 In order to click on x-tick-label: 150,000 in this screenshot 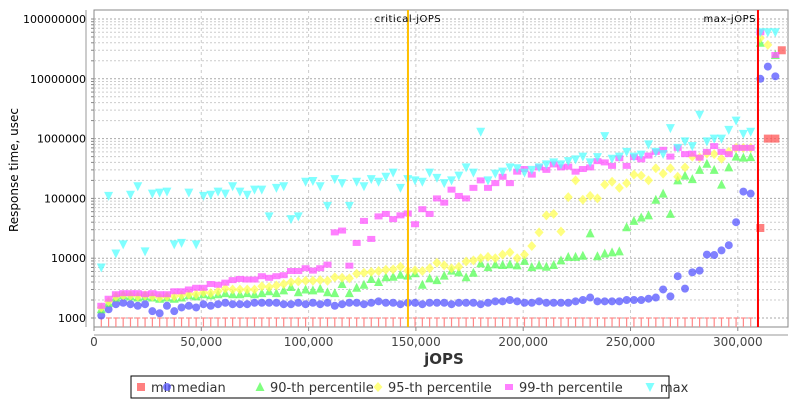, I will do `click(416, 342)`.